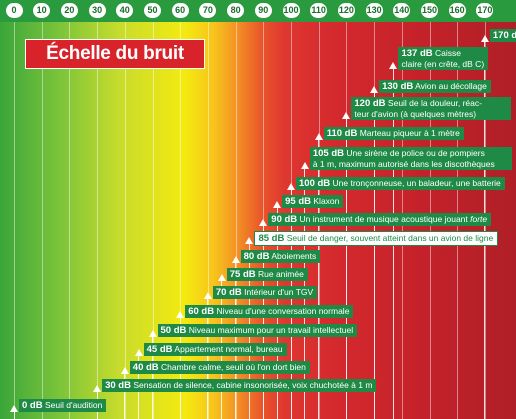 This screenshot has width=516, height=419. What do you see at coordinates (14, 10) in the screenshot?
I see `tick-label: 0` at bounding box center [14, 10].